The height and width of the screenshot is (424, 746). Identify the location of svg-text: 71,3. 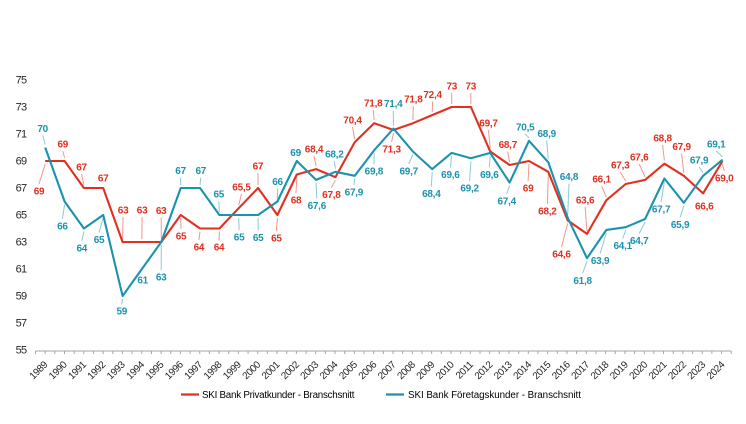
(391, 150).